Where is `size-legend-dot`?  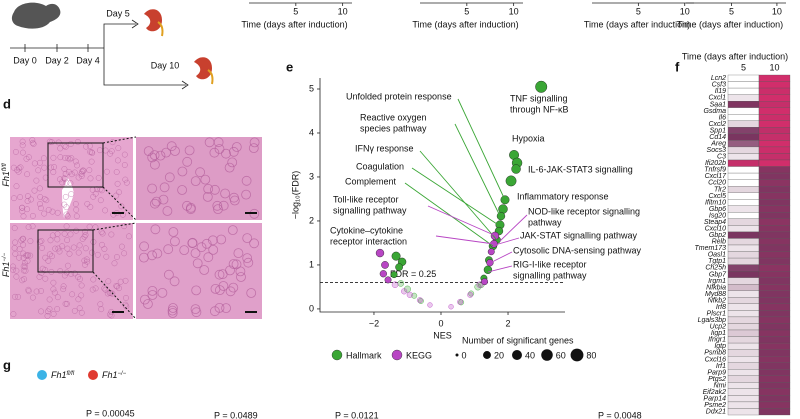 size-legend-dot is located at coordinates (487, 355).